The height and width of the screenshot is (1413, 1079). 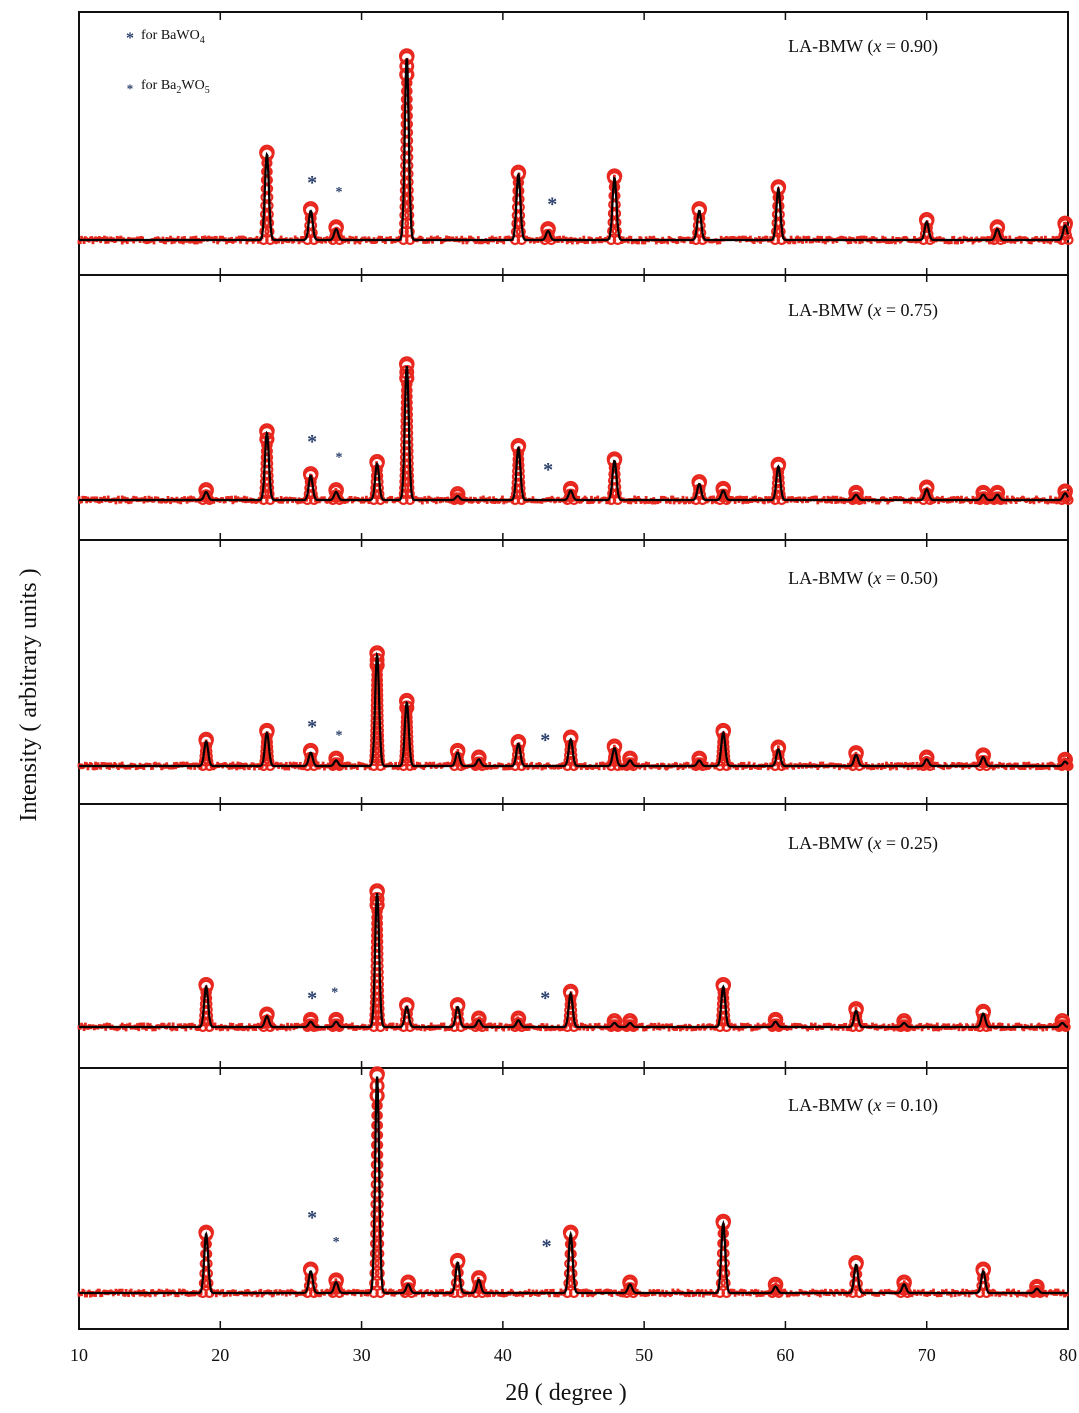 What do you see at coordinates (909, 578) in the screenshot?
I see `panel-label-suffix: = 0.50)` at bounding box center [909, 578].